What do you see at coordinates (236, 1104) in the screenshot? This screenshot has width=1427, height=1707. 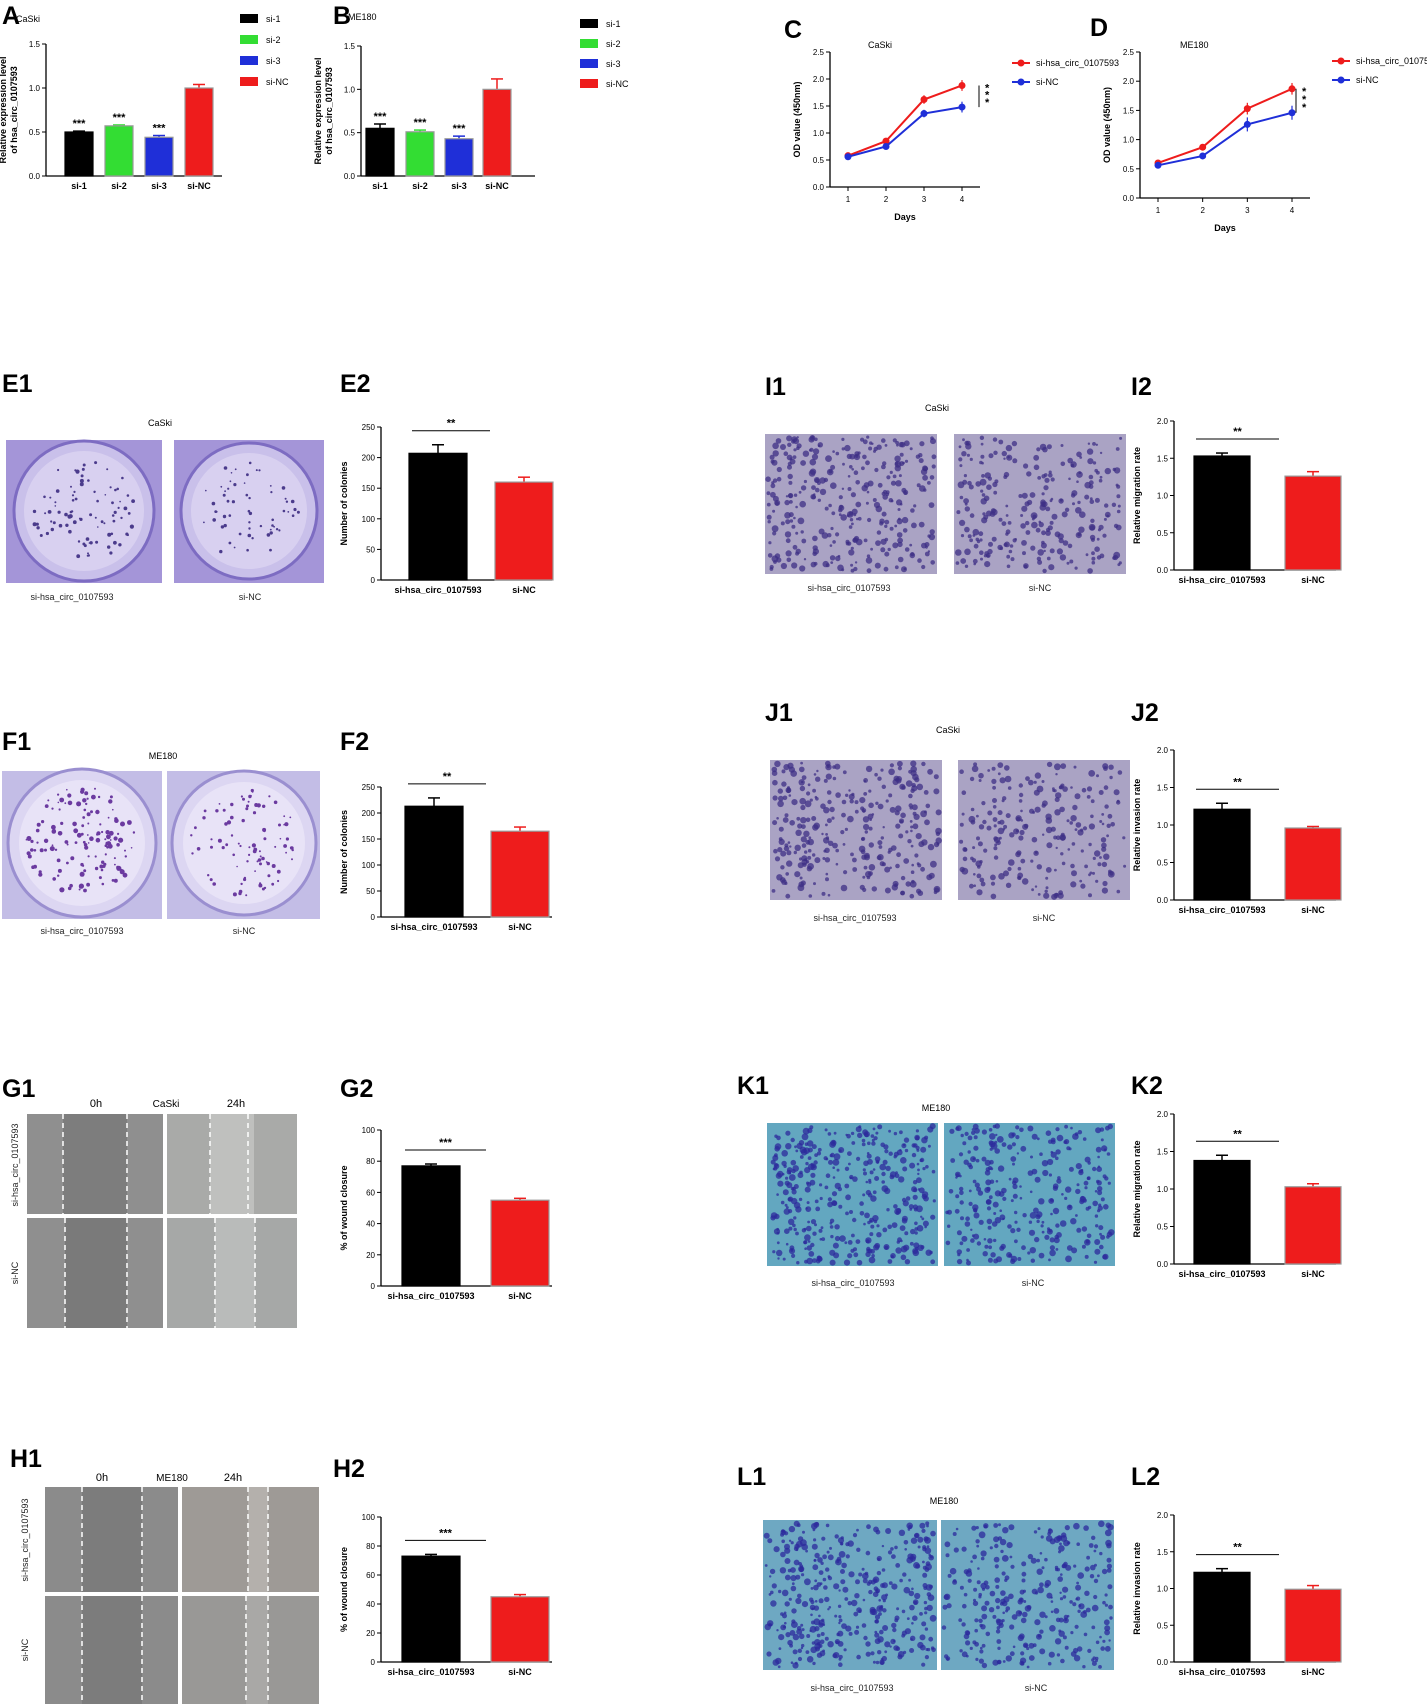 I see `g1-time-24h: 24h` at bounding box center [236, 1104].